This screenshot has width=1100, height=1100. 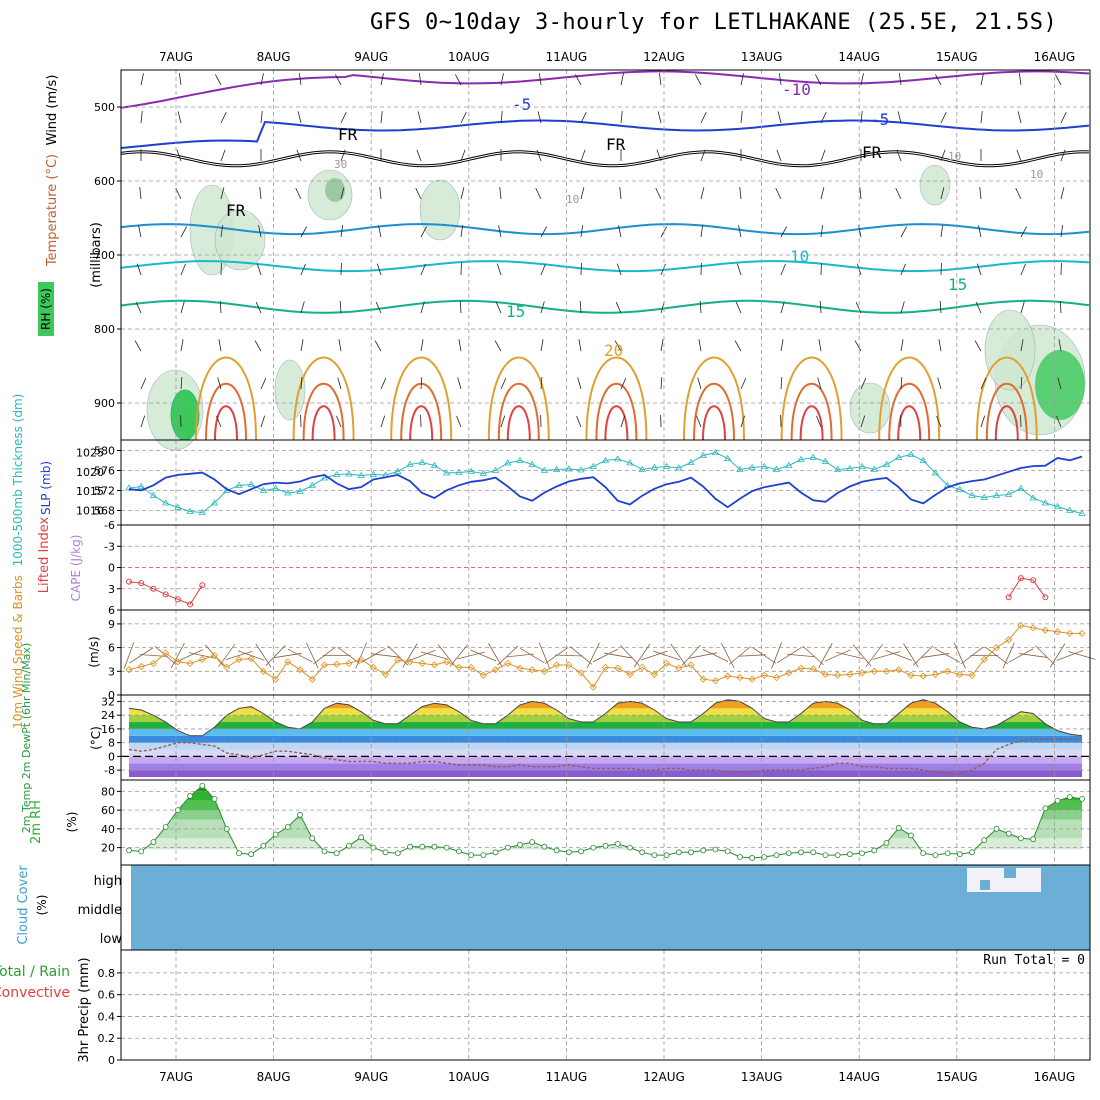 I want to click on rh-band, so click(x=605, y=805).